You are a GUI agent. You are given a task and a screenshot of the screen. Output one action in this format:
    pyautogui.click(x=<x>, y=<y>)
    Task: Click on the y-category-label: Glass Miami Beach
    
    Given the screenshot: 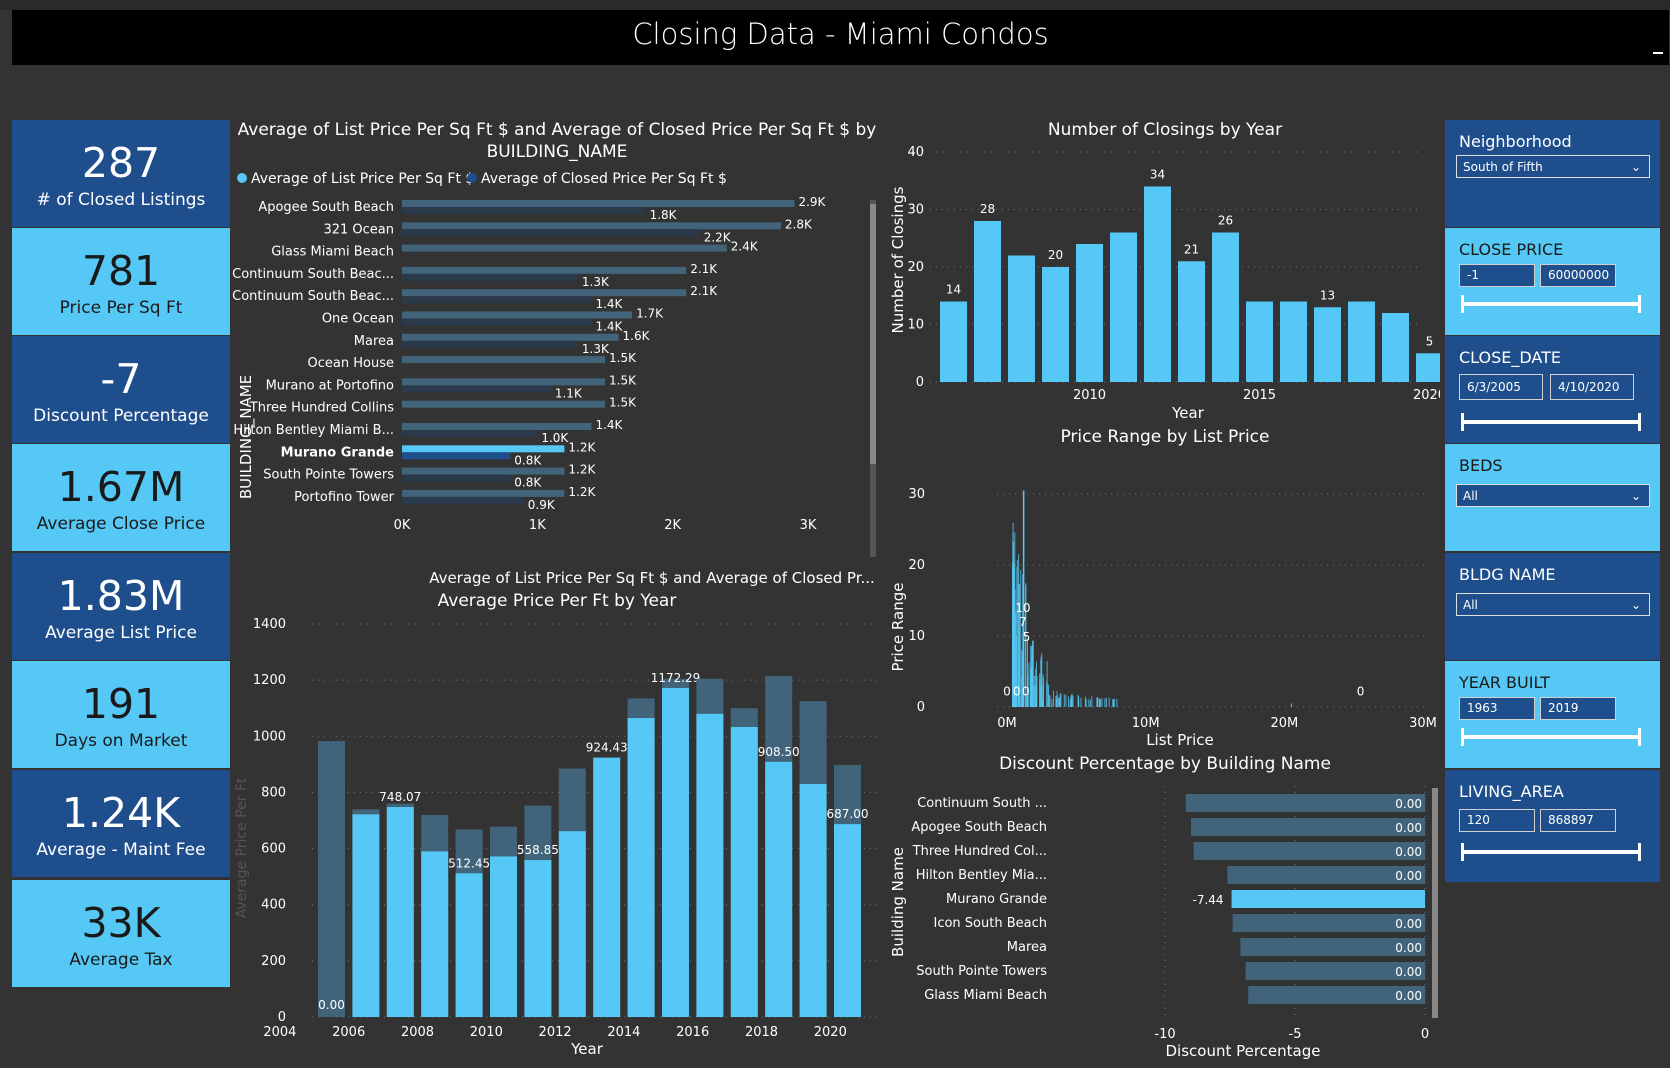 What is the action you would take?
    pyautogui.click(x=332, y=252)
    